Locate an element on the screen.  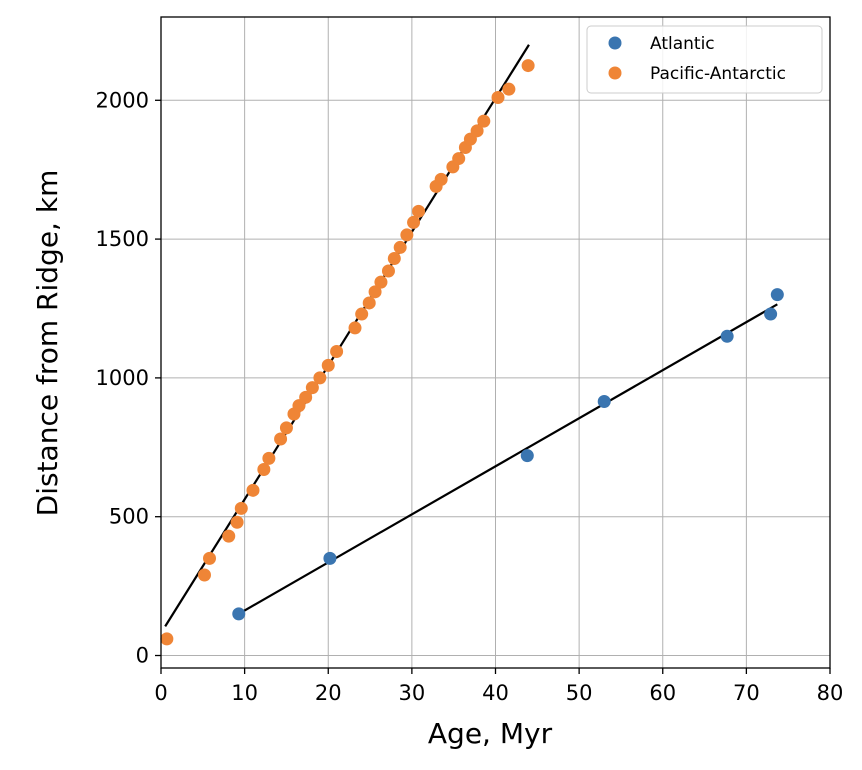
y-axis-ticks: 0 500 1000 1500 2000 is located at coordinates (128, 378).